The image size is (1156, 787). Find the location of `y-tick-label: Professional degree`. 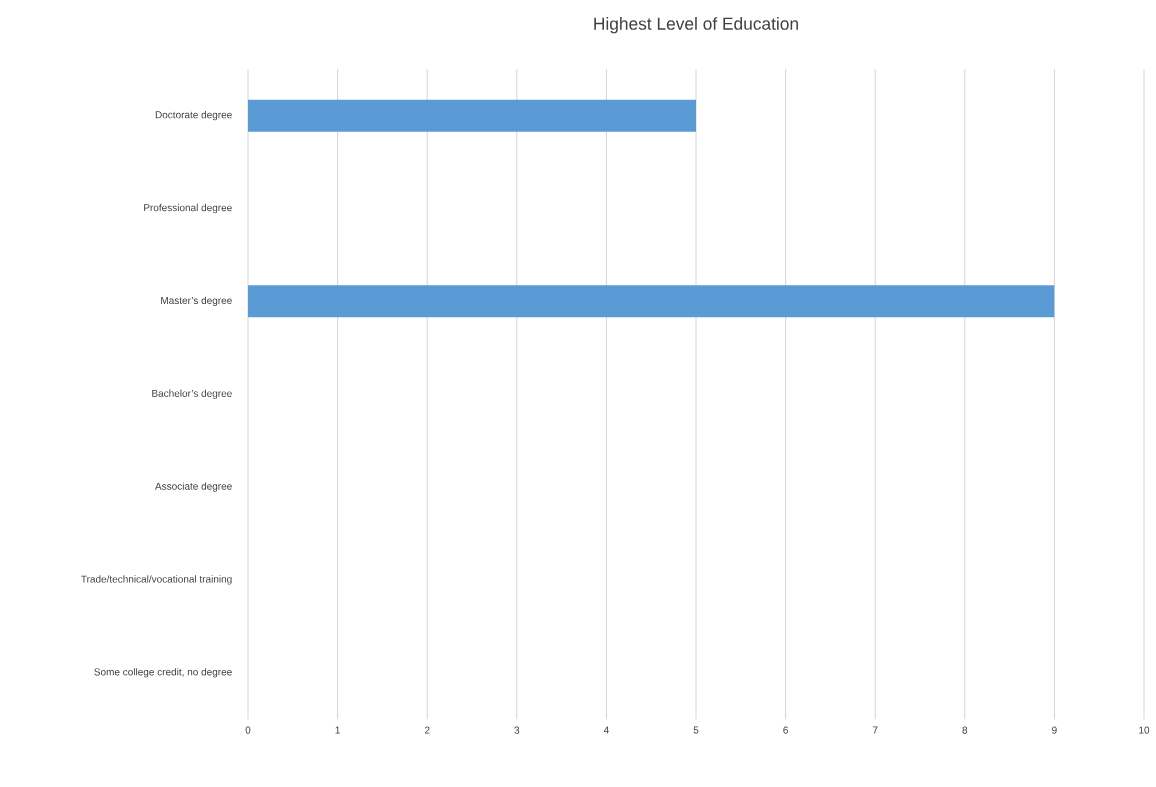

y-tick-label: Professional degree is located at coordinates (188, 209).